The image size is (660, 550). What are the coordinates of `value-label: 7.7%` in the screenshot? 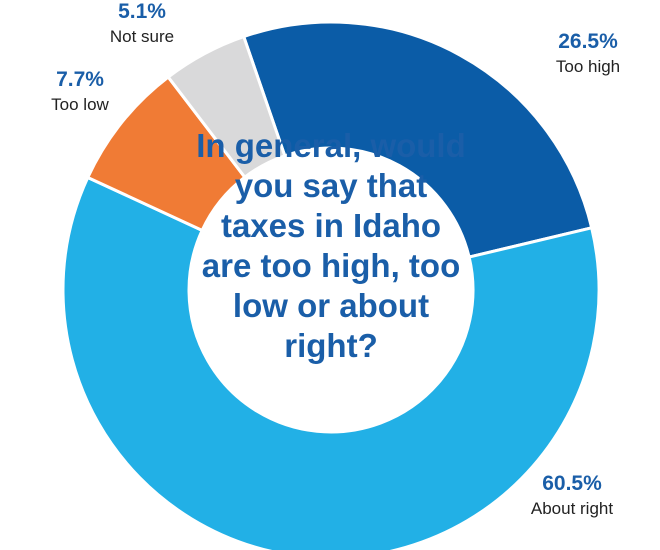 It's located at (80, 79).